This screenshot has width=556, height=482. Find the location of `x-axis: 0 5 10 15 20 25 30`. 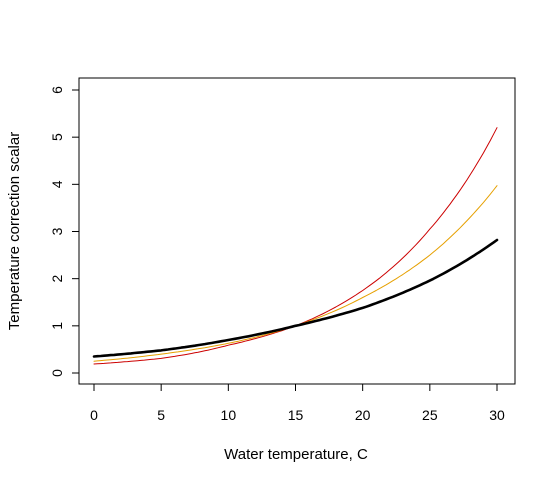

x-axis: 0 5 10 15 20 25 30 is located at coordinates (297, 403).